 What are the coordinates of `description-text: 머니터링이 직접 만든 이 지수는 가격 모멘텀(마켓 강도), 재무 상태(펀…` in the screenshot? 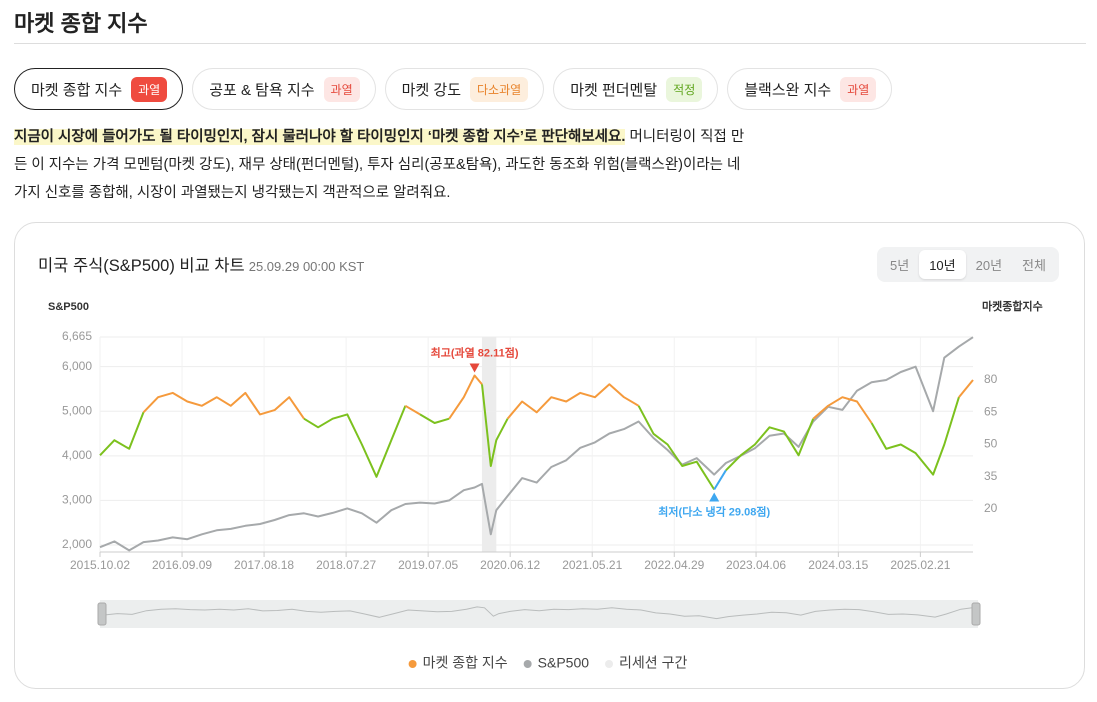 It's located at (379, 165).